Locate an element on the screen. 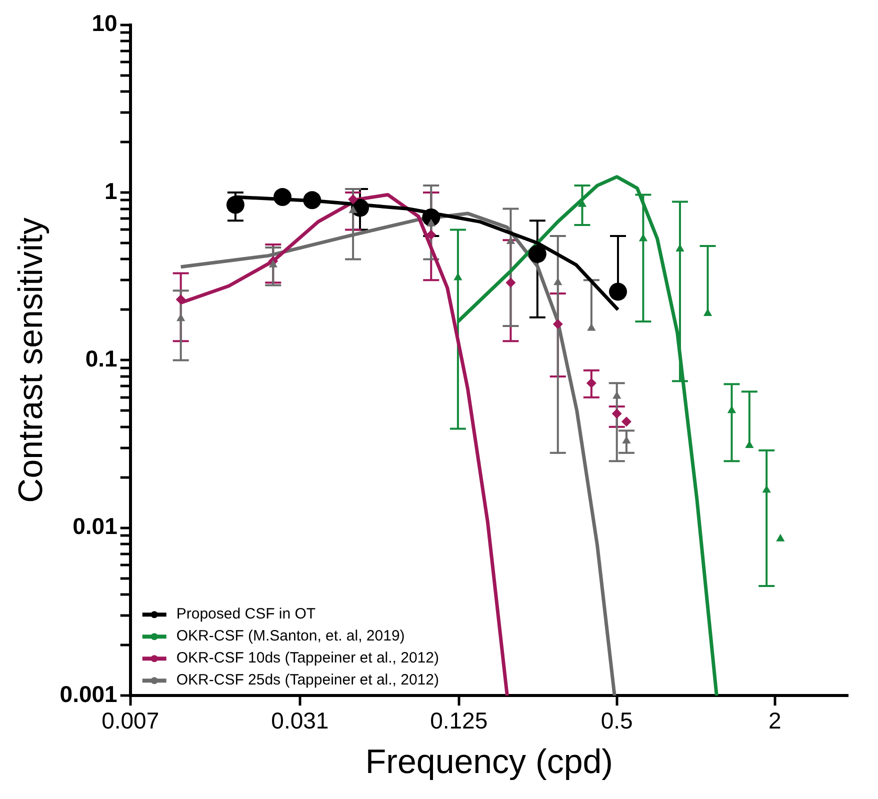 This screenshot has height=799, width=878. legend-label: OKR-CSF 10ds (Tappeiner et al., 2012) is located at coordinates (307, 658).